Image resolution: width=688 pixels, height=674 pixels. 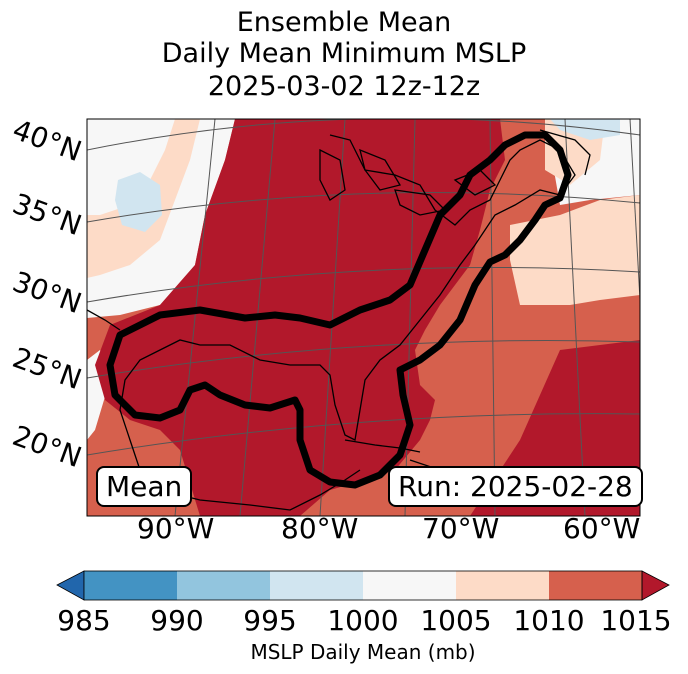 What do you see at coordinates (344, 22) in the screenshot?
I see `chart-title-line1: Ensemble Mean` at bounding box center [344, 22].